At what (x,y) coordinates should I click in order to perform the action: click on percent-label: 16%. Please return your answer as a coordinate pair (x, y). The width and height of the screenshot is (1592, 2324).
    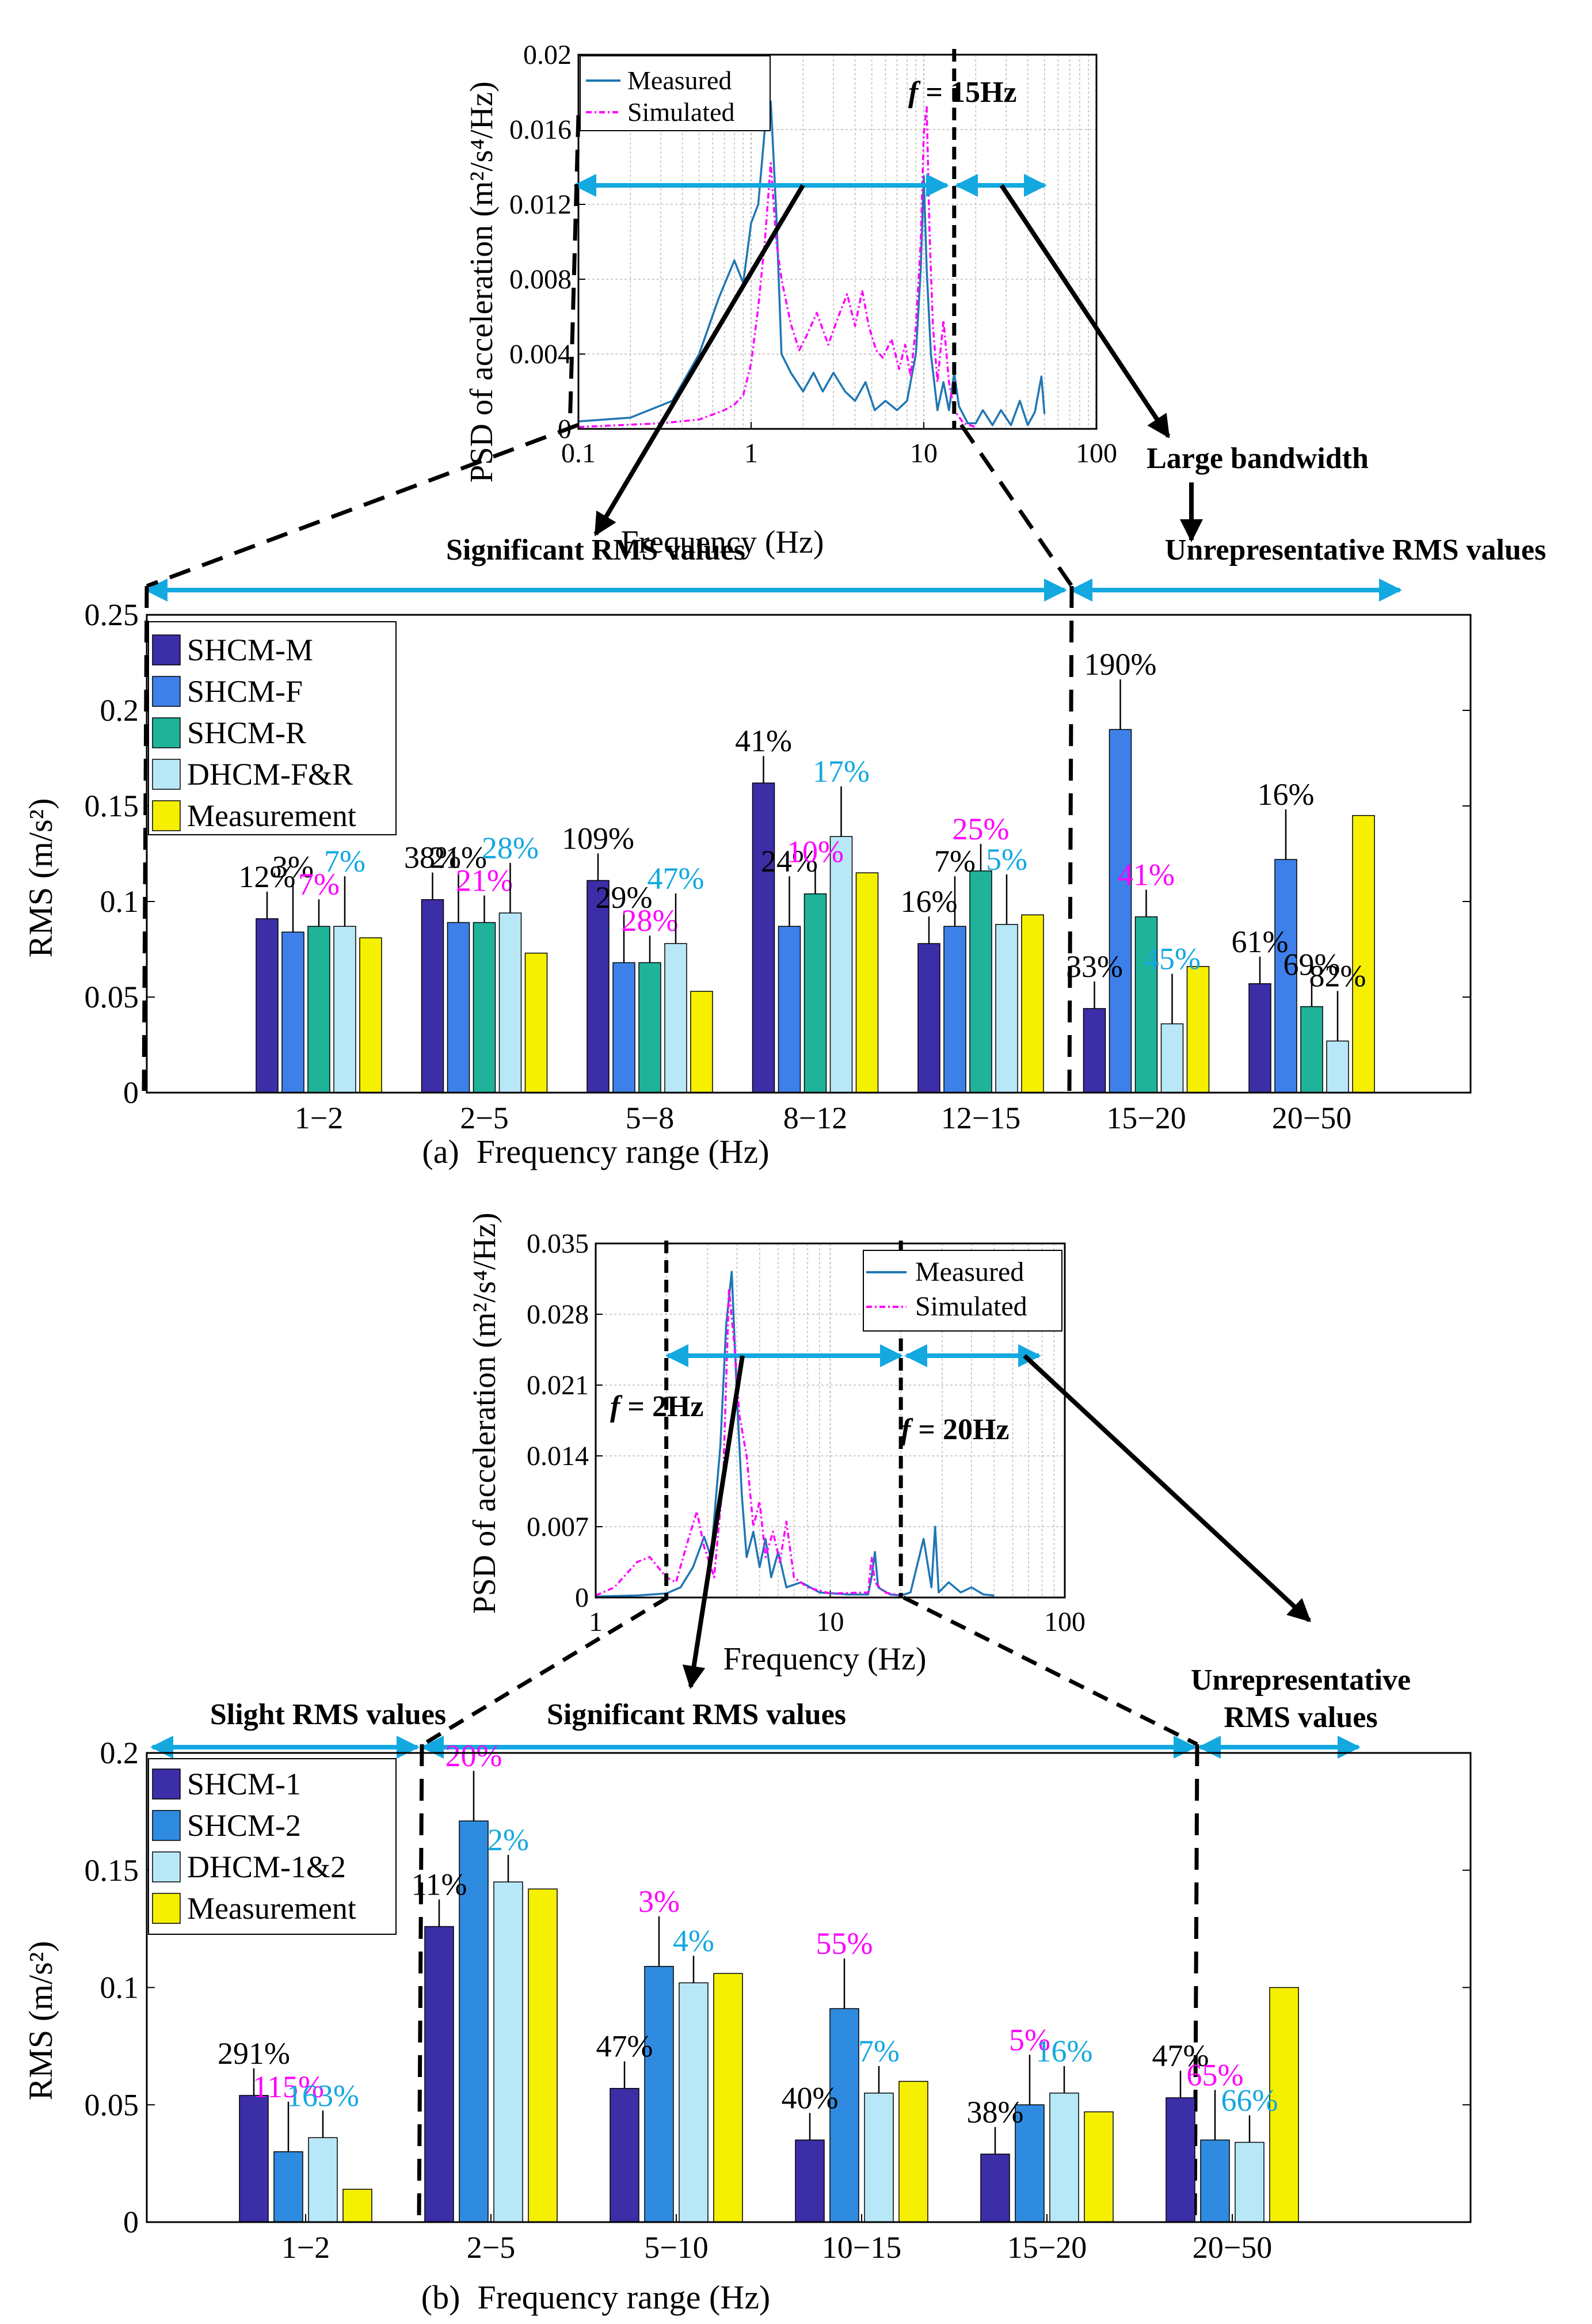
    Looking at the image, I should click on (1286, 794).